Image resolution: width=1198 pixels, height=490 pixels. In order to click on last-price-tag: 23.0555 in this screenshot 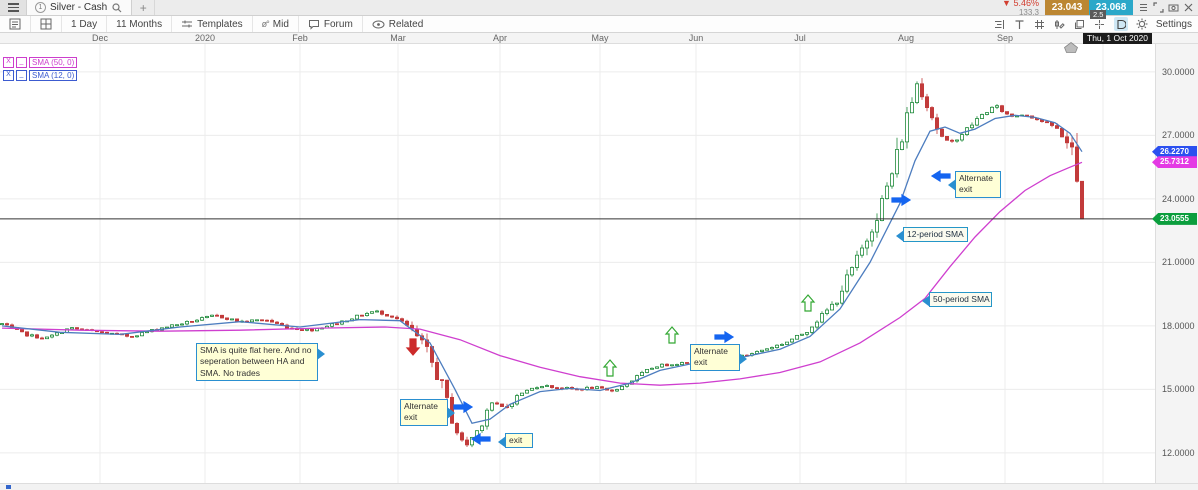, I will do `click(1174, 218)`.